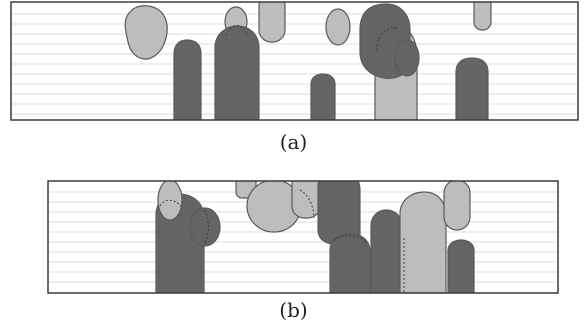 The image size is (587, 325). I want to click on panel-b-hidden-outlines, so click(282, 241).